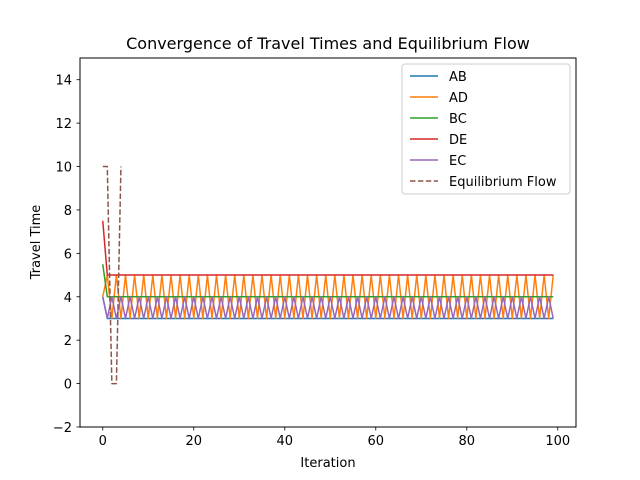 This screenshot has height=480, width=640. I want to click on x-tick-label: 0, so click(103, 441).